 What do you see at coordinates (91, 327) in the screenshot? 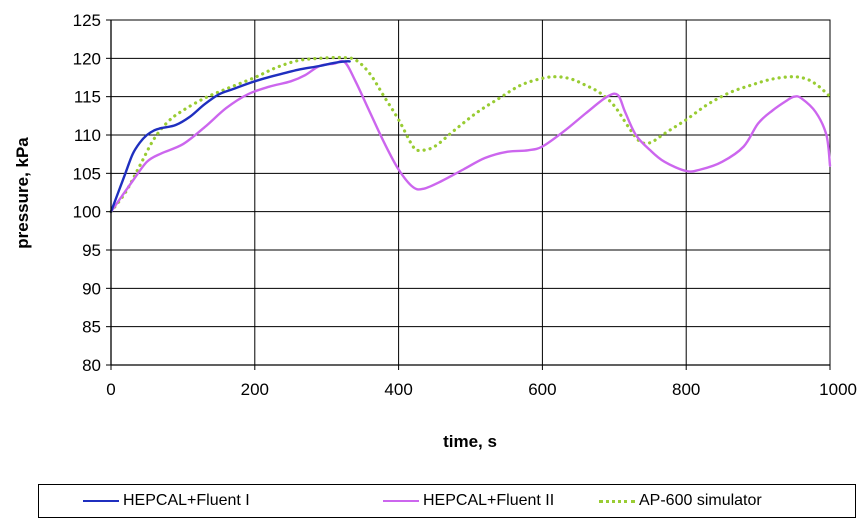
I see `y-tick-label: 85` at bounding box center [91, 327].